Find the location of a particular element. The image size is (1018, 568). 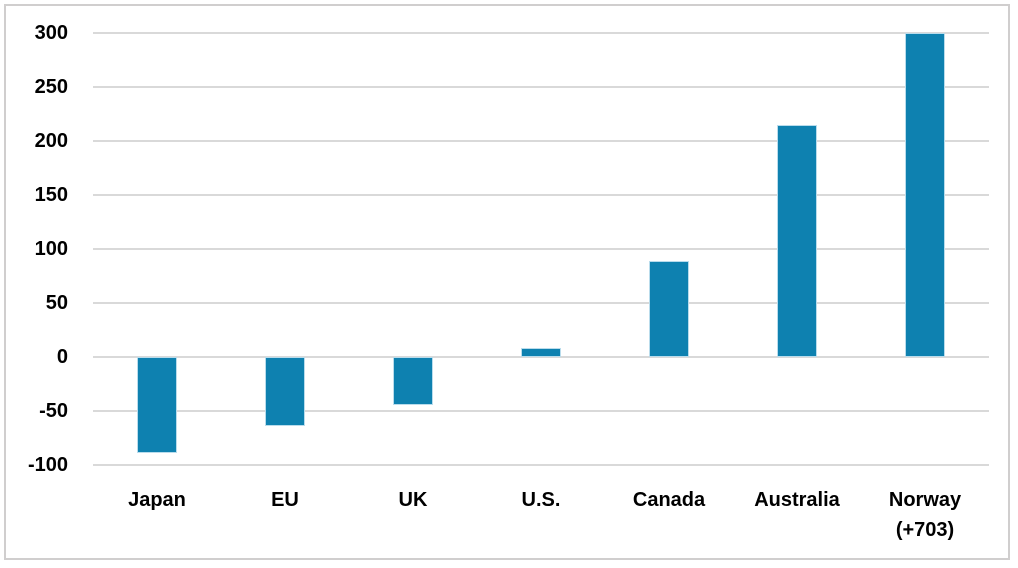

bar-u-s- is located at coordinates (541, 352).